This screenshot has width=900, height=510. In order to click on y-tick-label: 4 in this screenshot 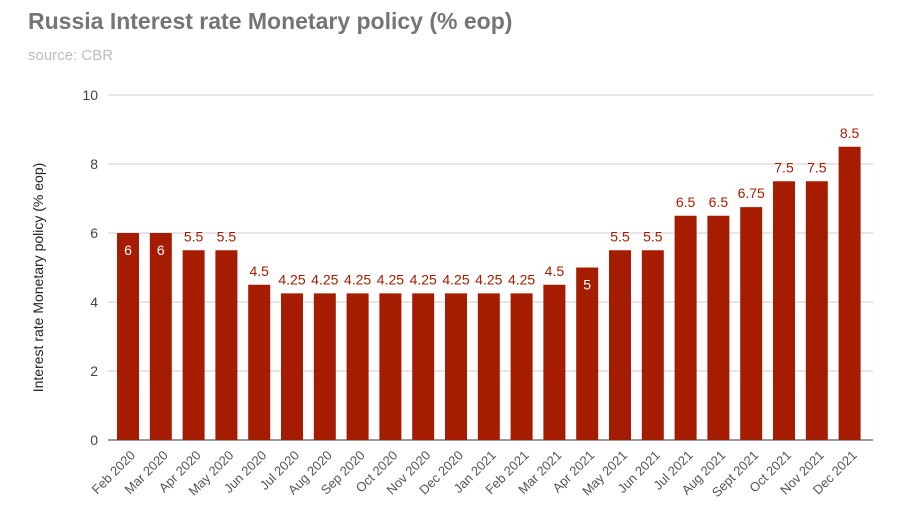, I will do `click(94, 302)`.